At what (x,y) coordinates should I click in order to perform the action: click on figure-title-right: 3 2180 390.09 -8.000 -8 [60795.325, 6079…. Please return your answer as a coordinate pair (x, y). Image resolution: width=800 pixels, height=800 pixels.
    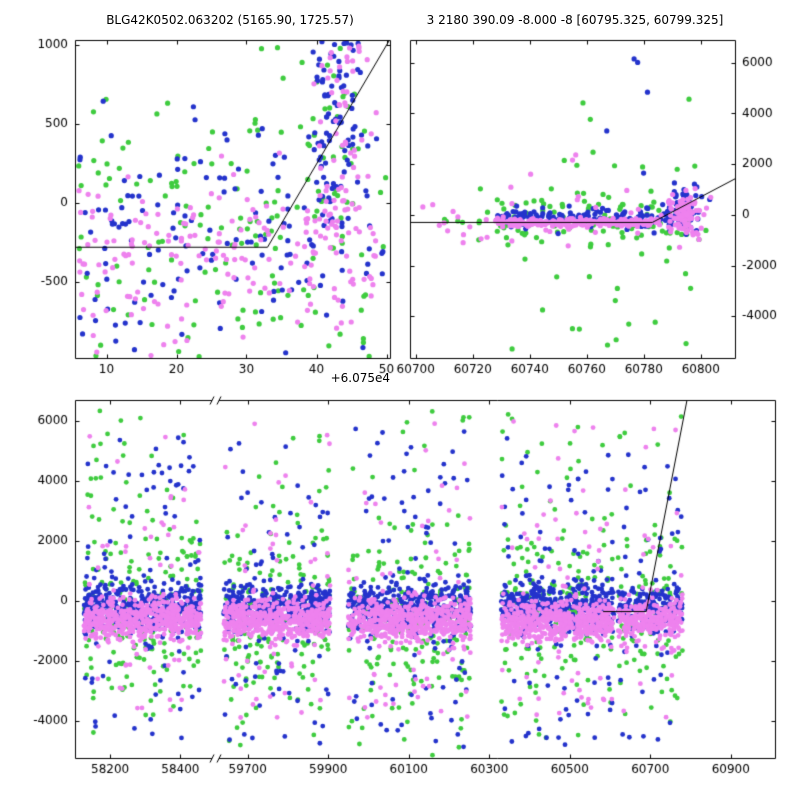
    Looking at the image, I should click on (575, 20).